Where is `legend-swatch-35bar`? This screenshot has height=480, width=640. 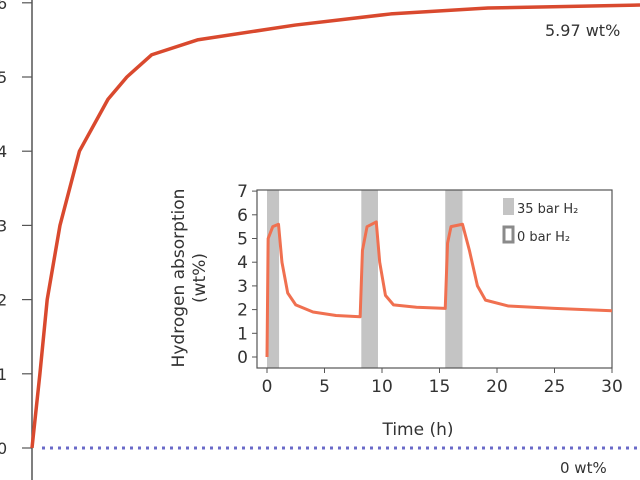
legend-swatch-35bar is located at coordinates (508, 206).